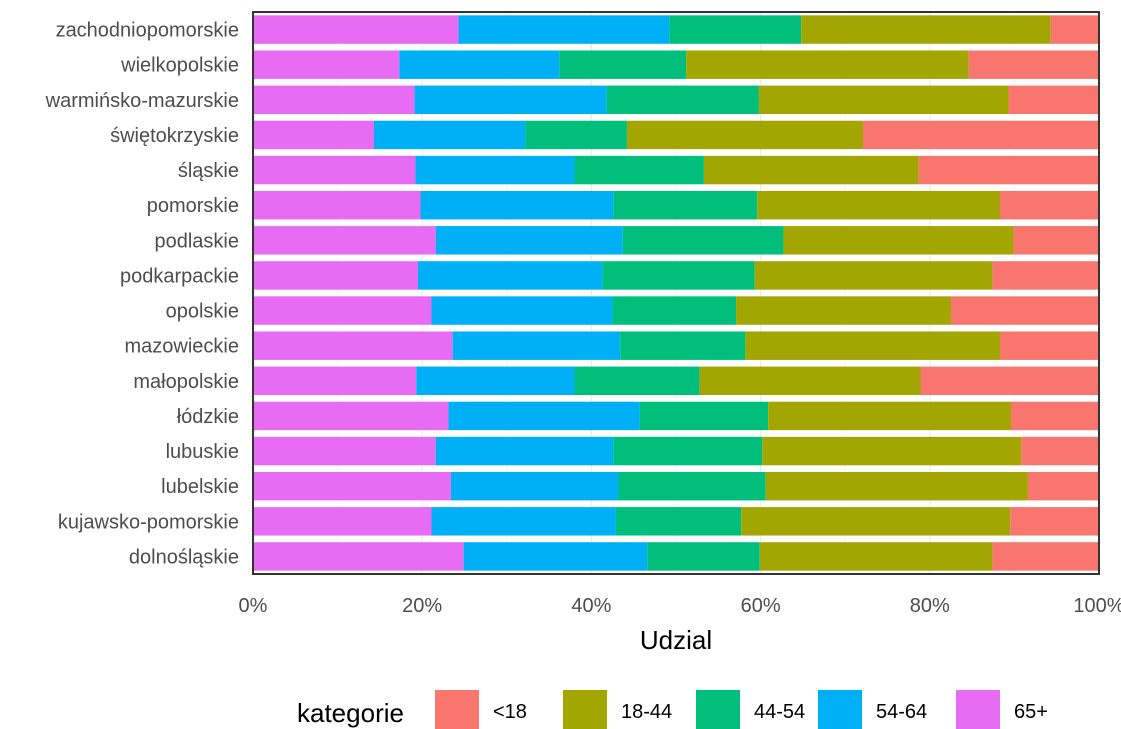 The height and width of the screenshot is (729, 1121). I want to click on legend-label: 54-64, so click(901, 712).